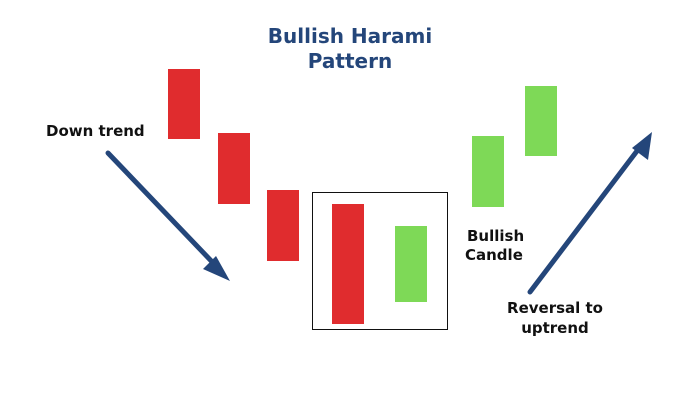  Describe the element at coordinates (167, 215) in the screenshot. I see `down-trend-arrow` at that location.